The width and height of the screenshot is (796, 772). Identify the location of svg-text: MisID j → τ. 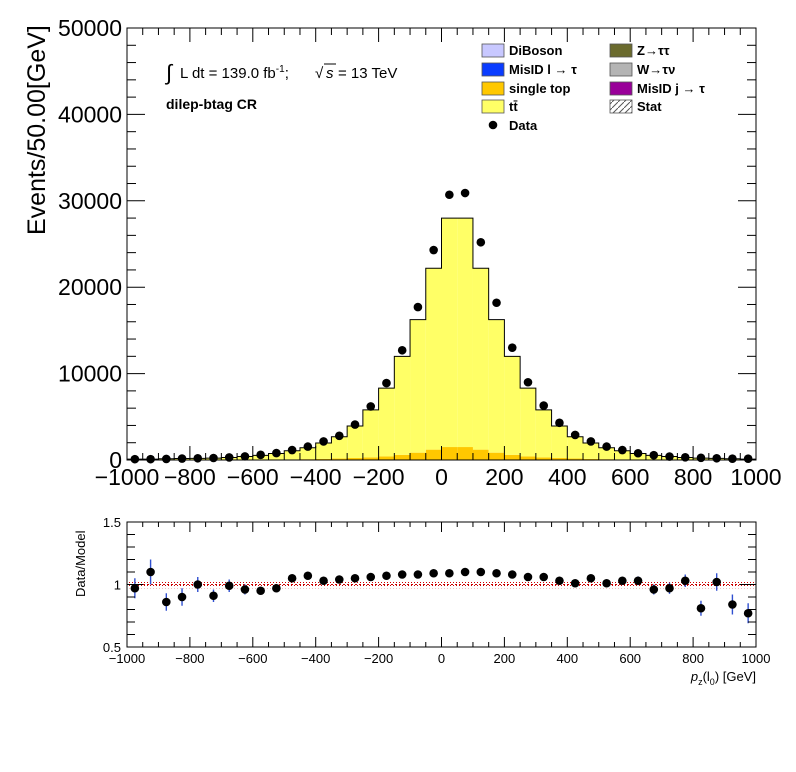
(671, 88).